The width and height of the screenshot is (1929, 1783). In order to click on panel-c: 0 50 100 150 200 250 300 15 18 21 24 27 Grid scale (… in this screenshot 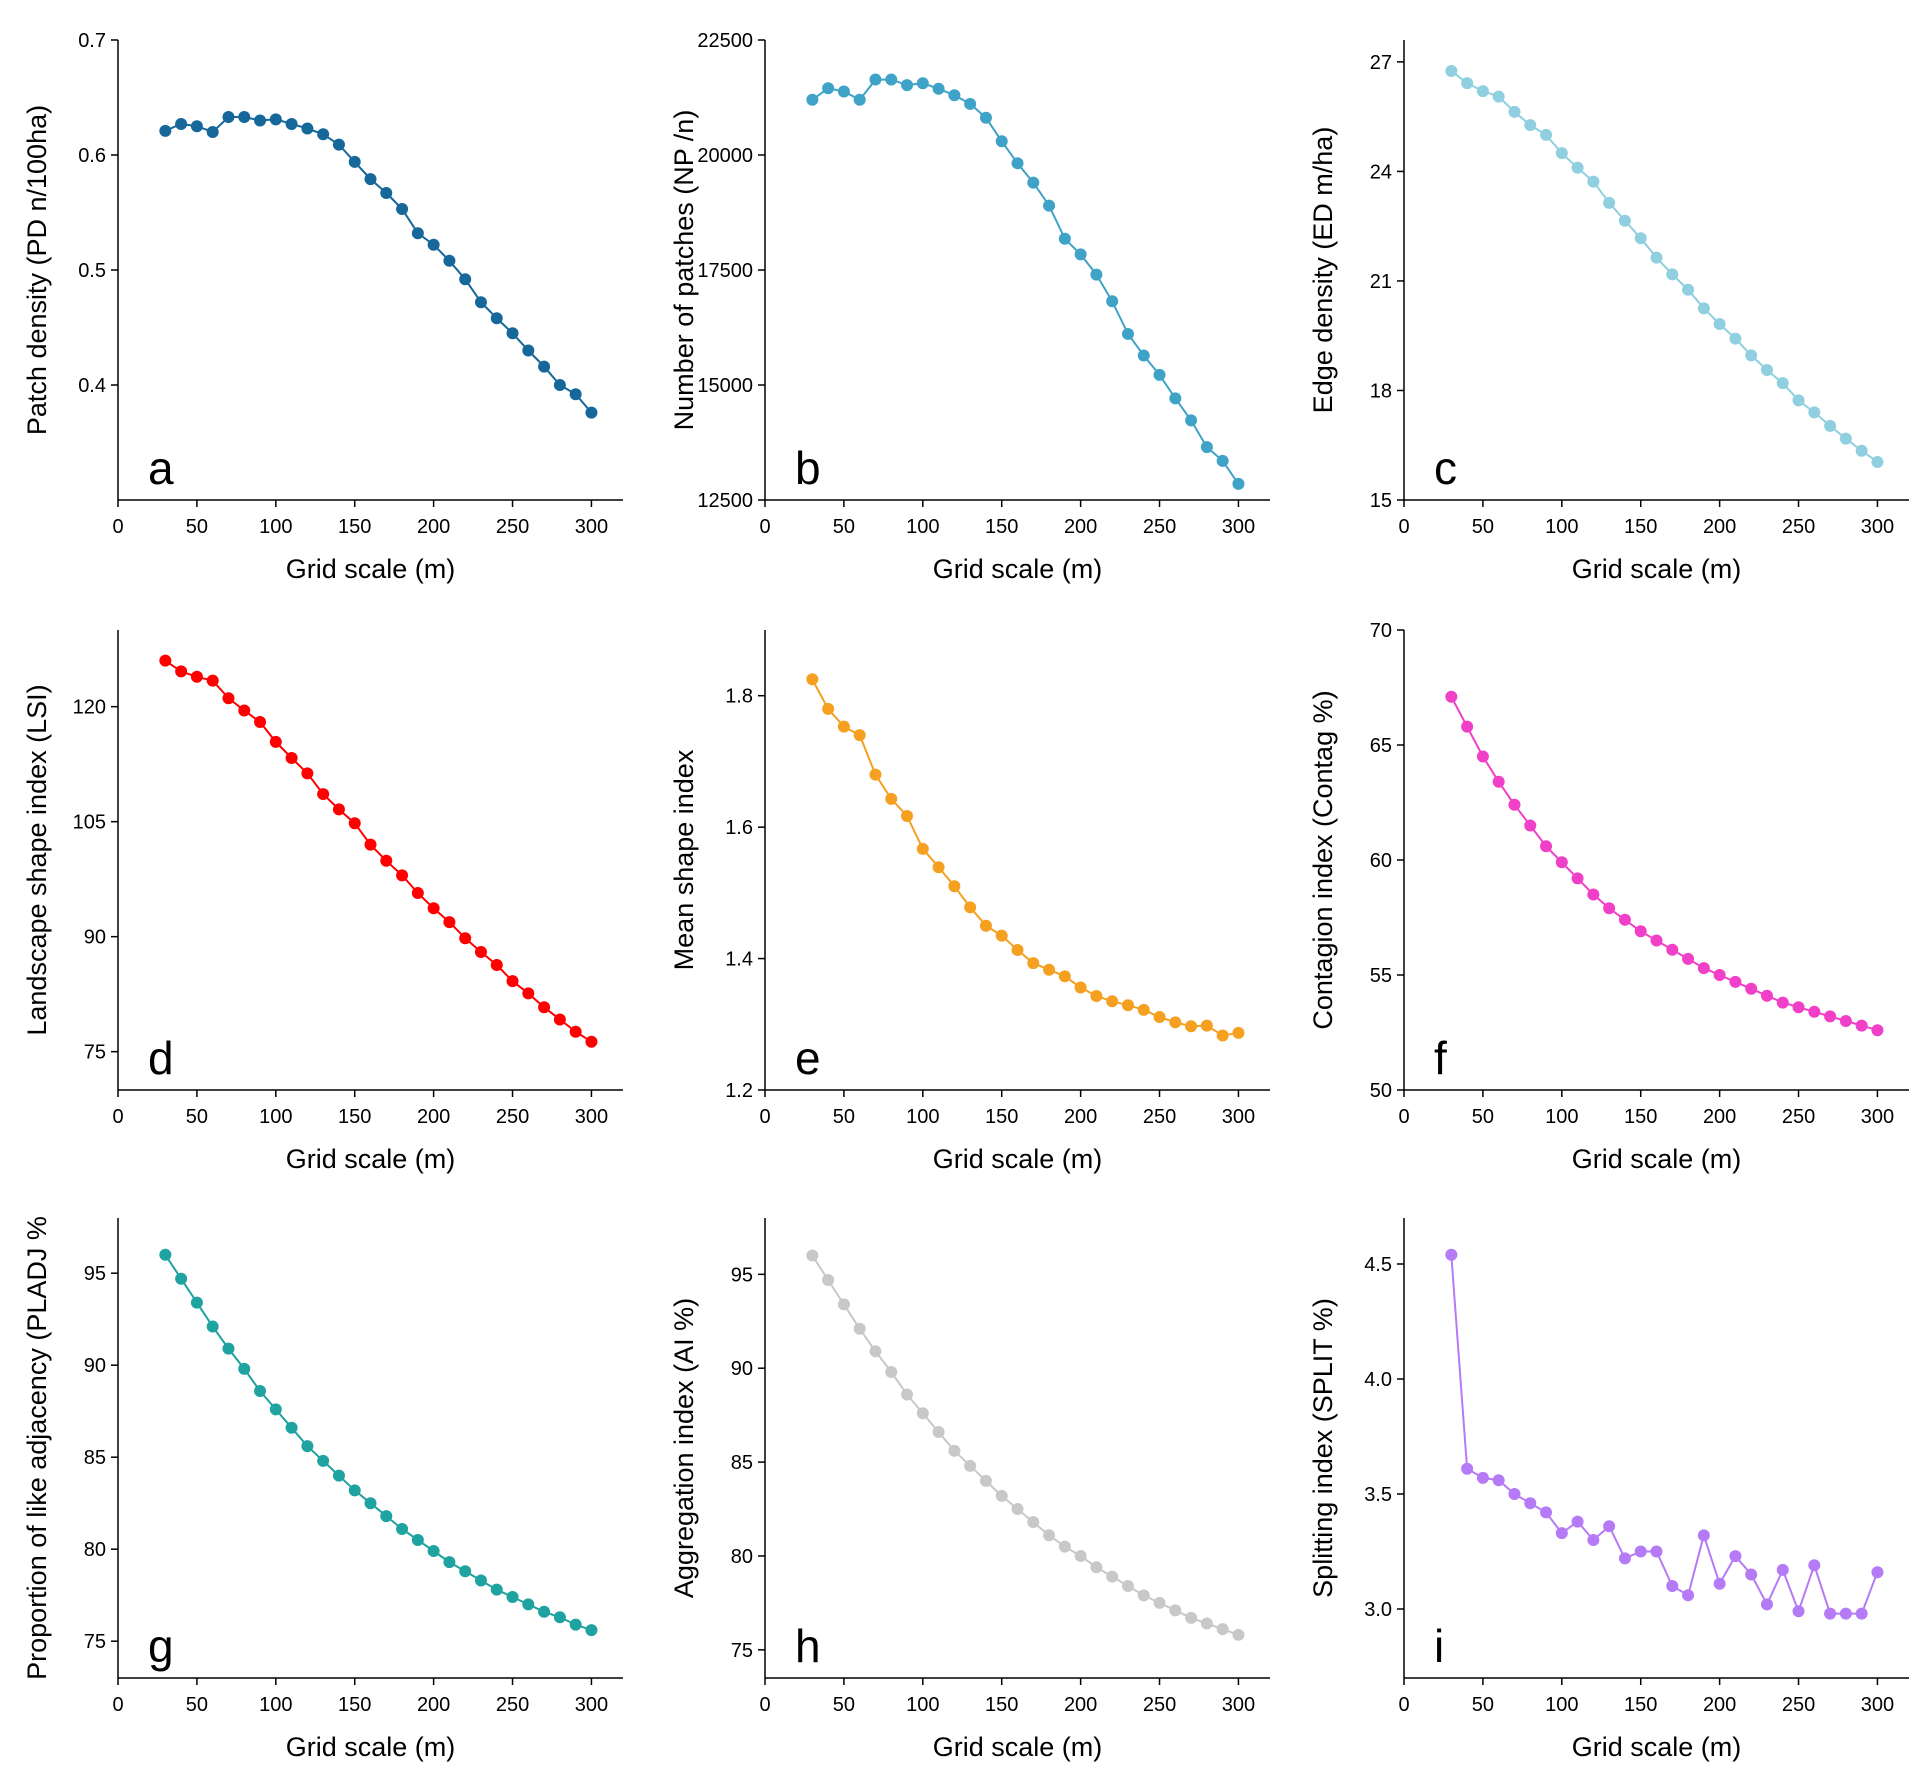, I will do `click(1608, 312)`.